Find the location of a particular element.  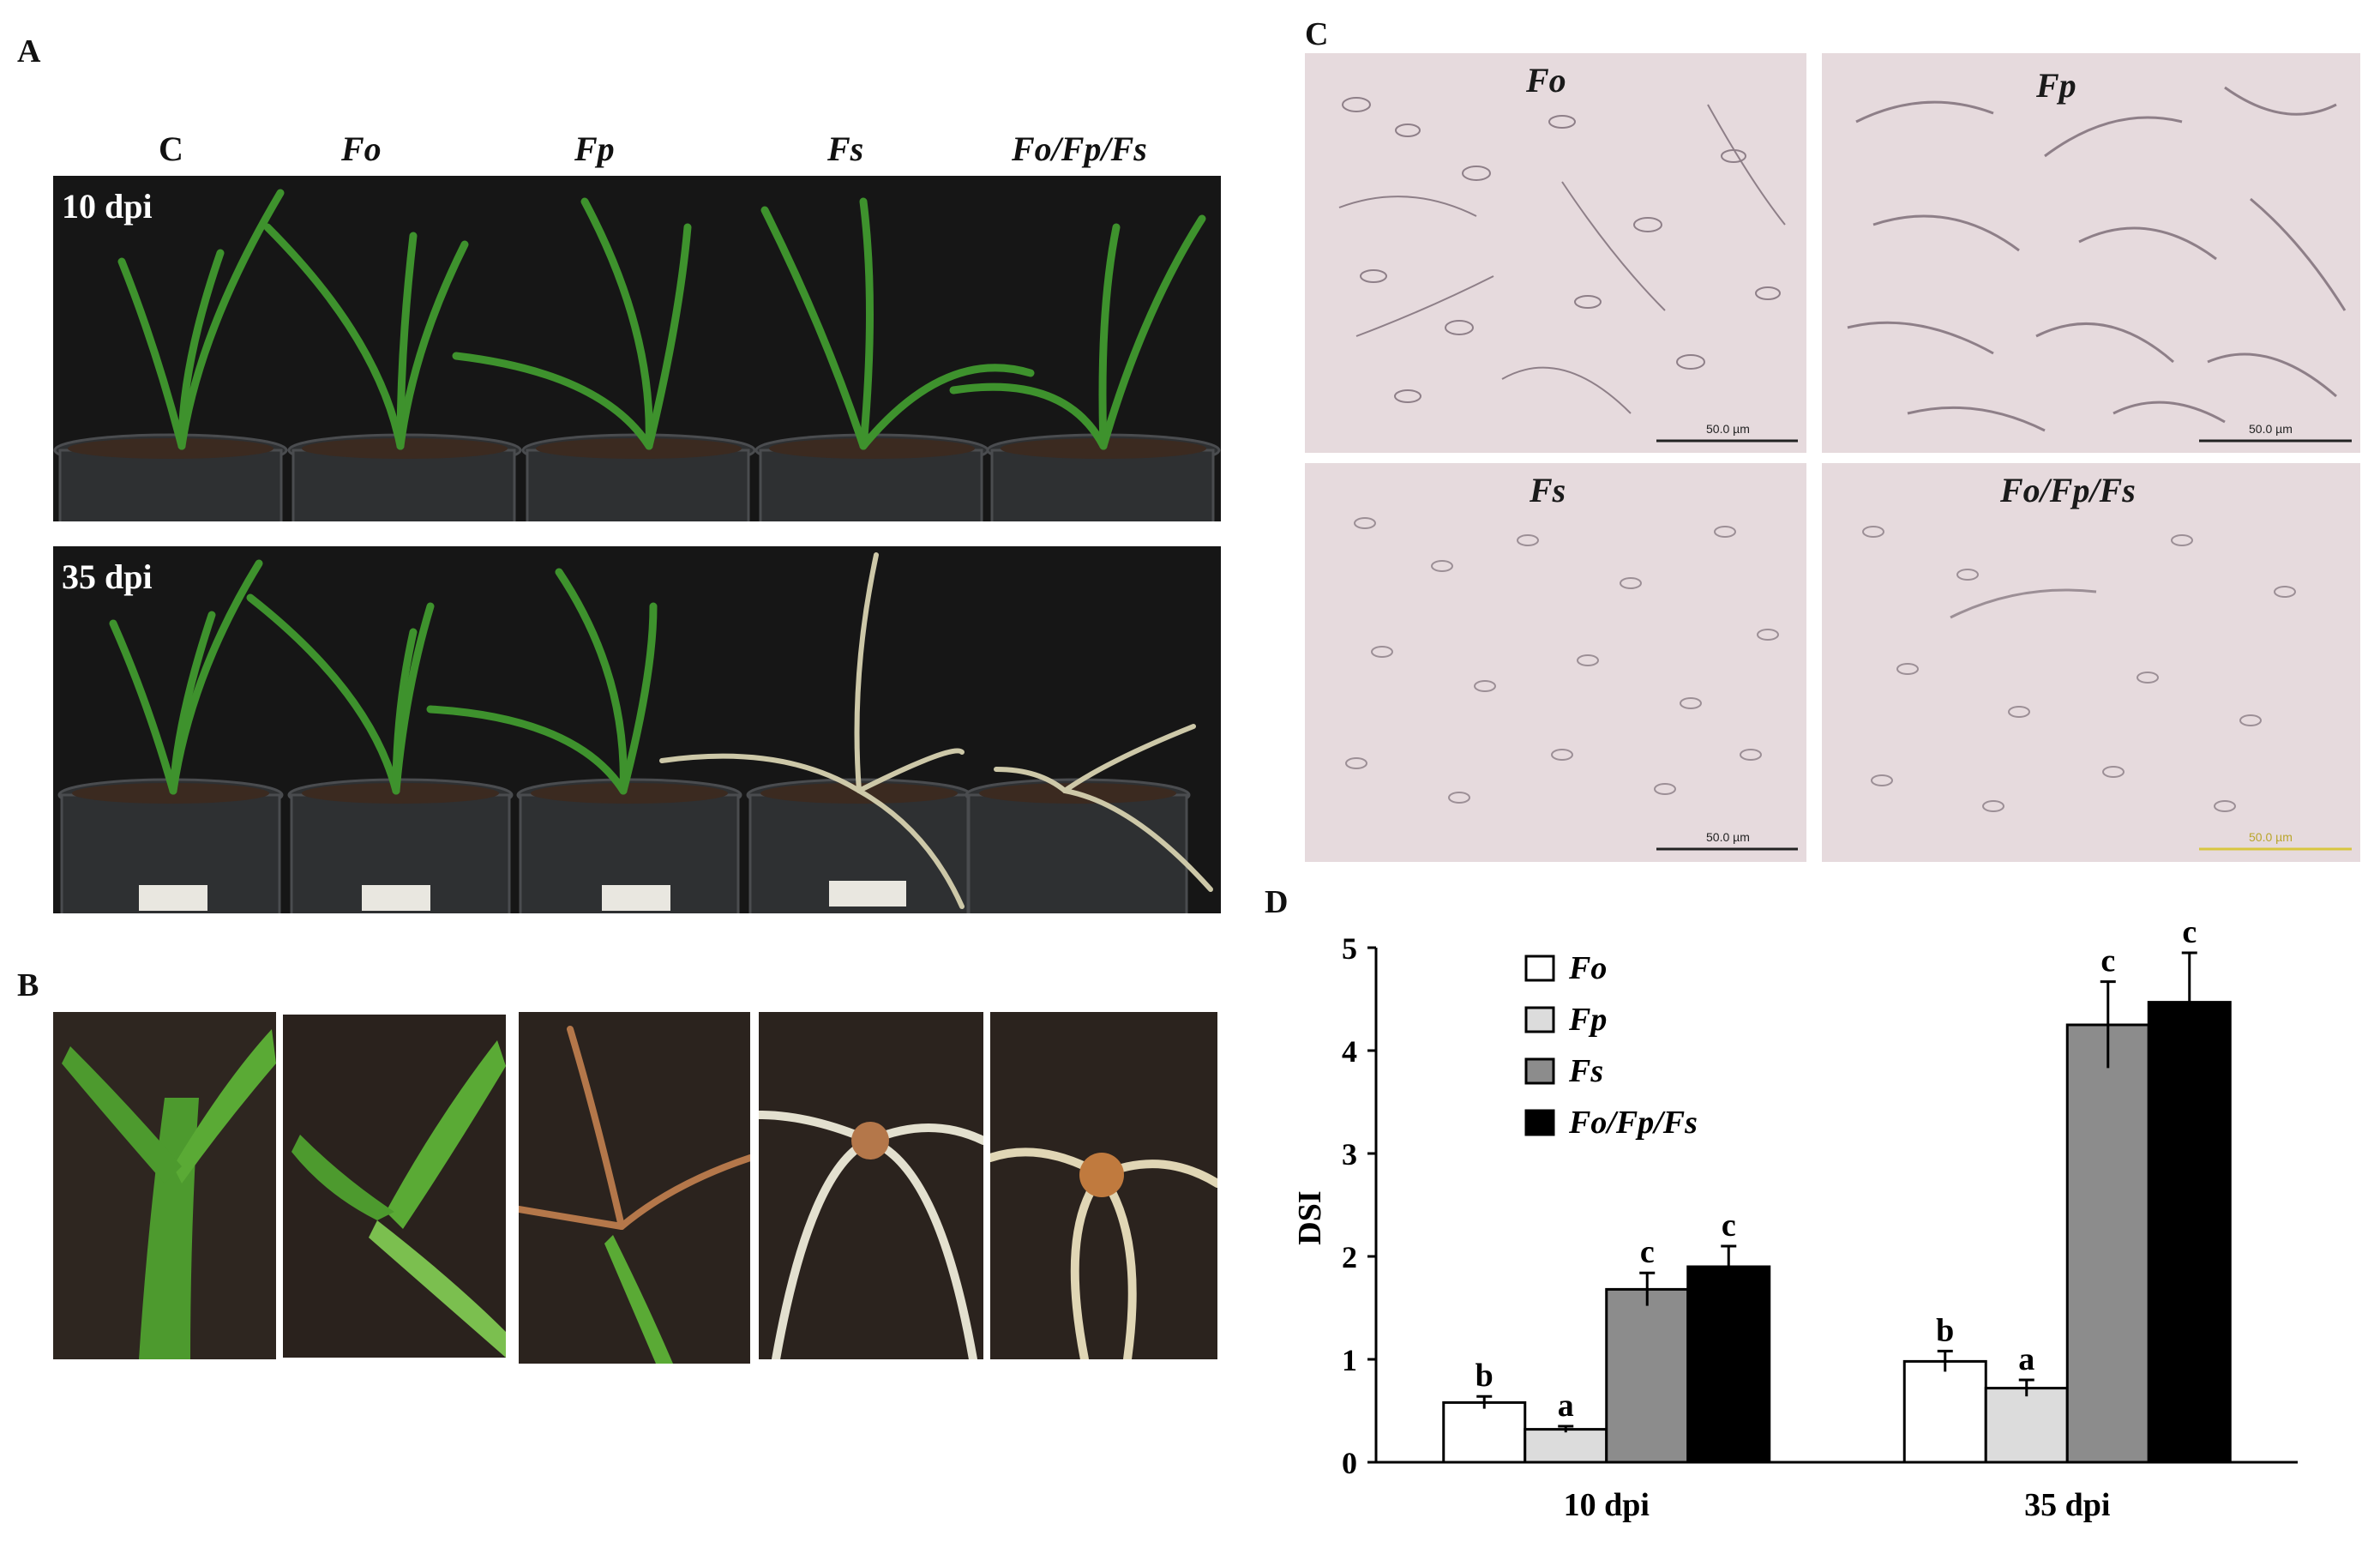

closeup-fs is located at coordinates (871, 1185).